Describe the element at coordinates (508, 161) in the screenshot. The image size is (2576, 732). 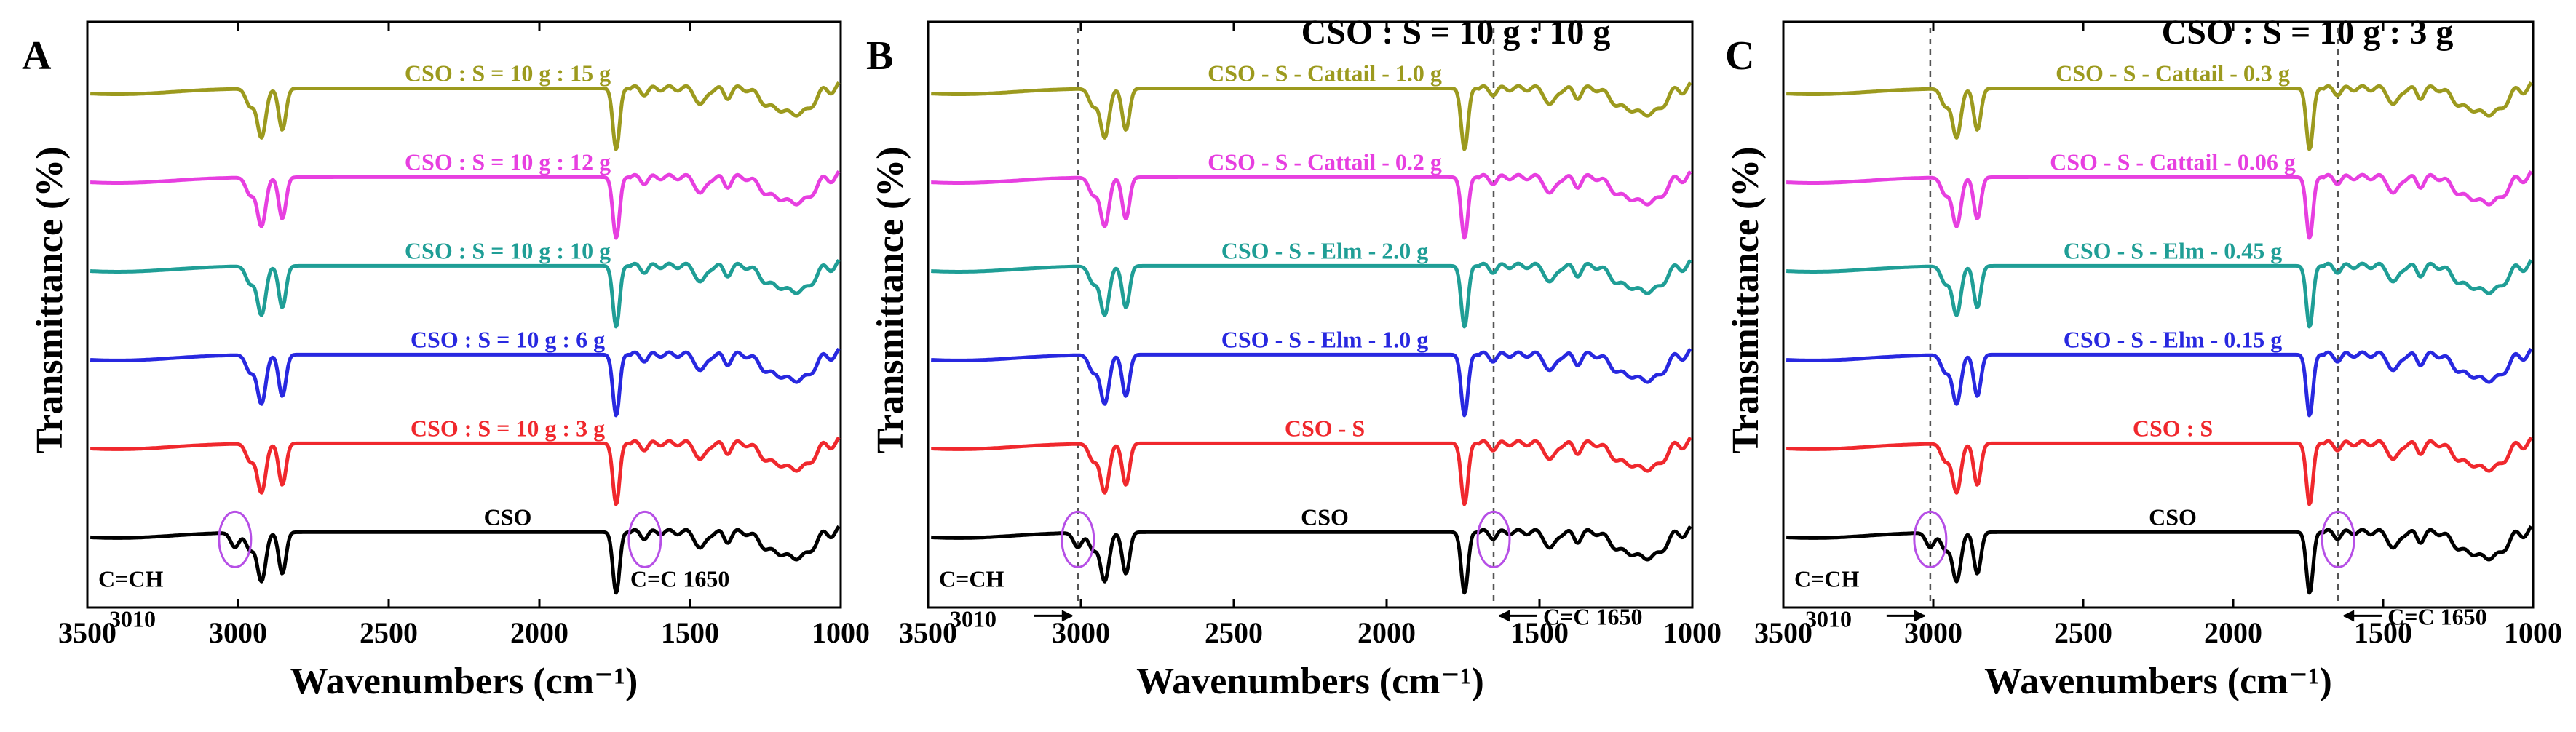
I see `series-label: CSO : S = 10 g : 12 g` at that location.